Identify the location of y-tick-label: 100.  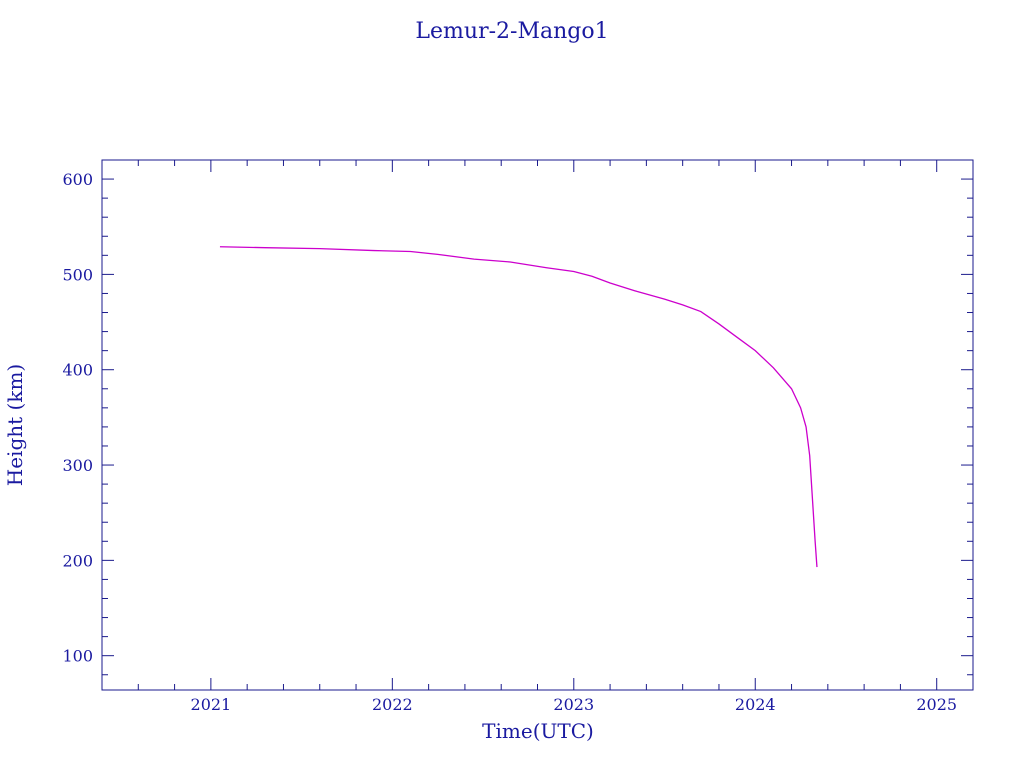
(77, 656).